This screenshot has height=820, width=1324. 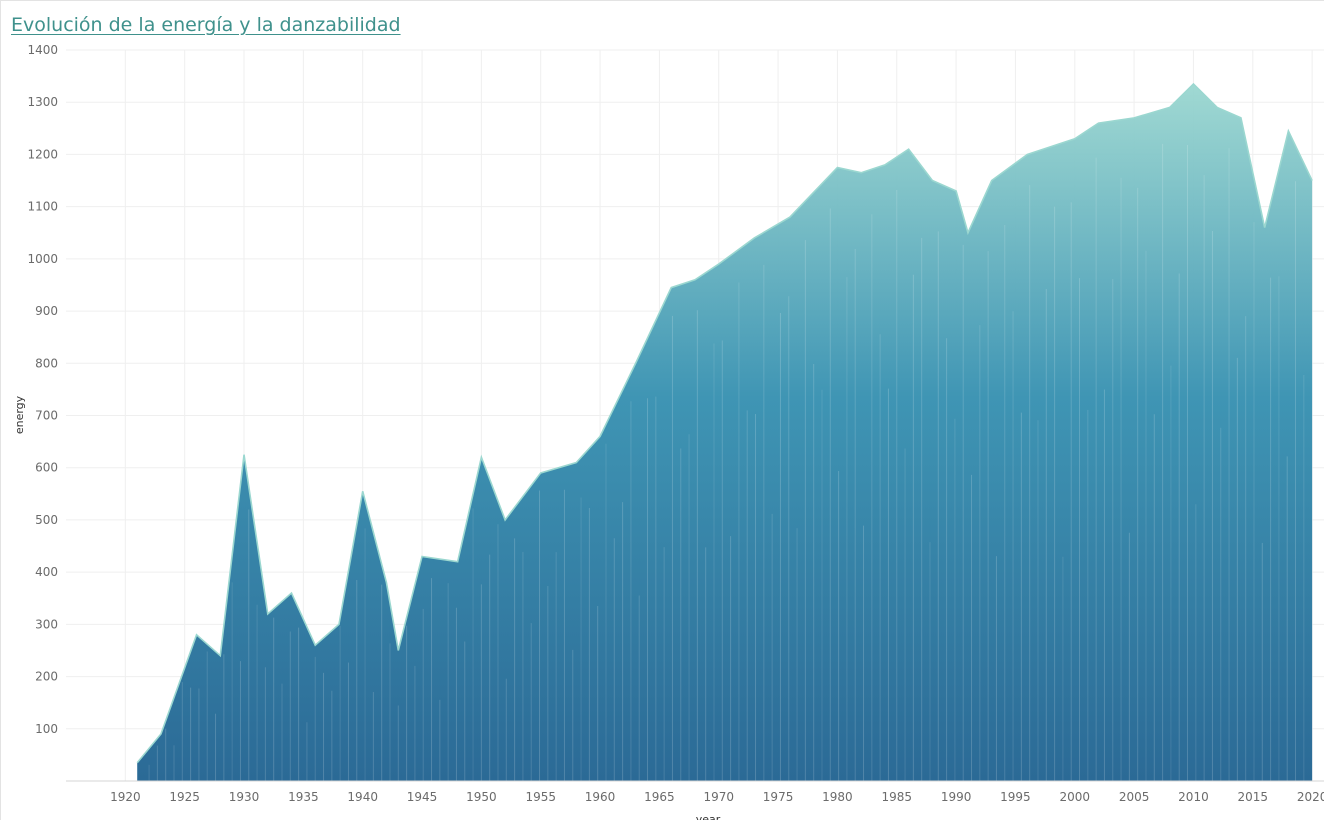 What do you see at coordinates (303, 797) in the screenshot?
I see `x-tick-label: 1935` at bounding box center [303, 797].